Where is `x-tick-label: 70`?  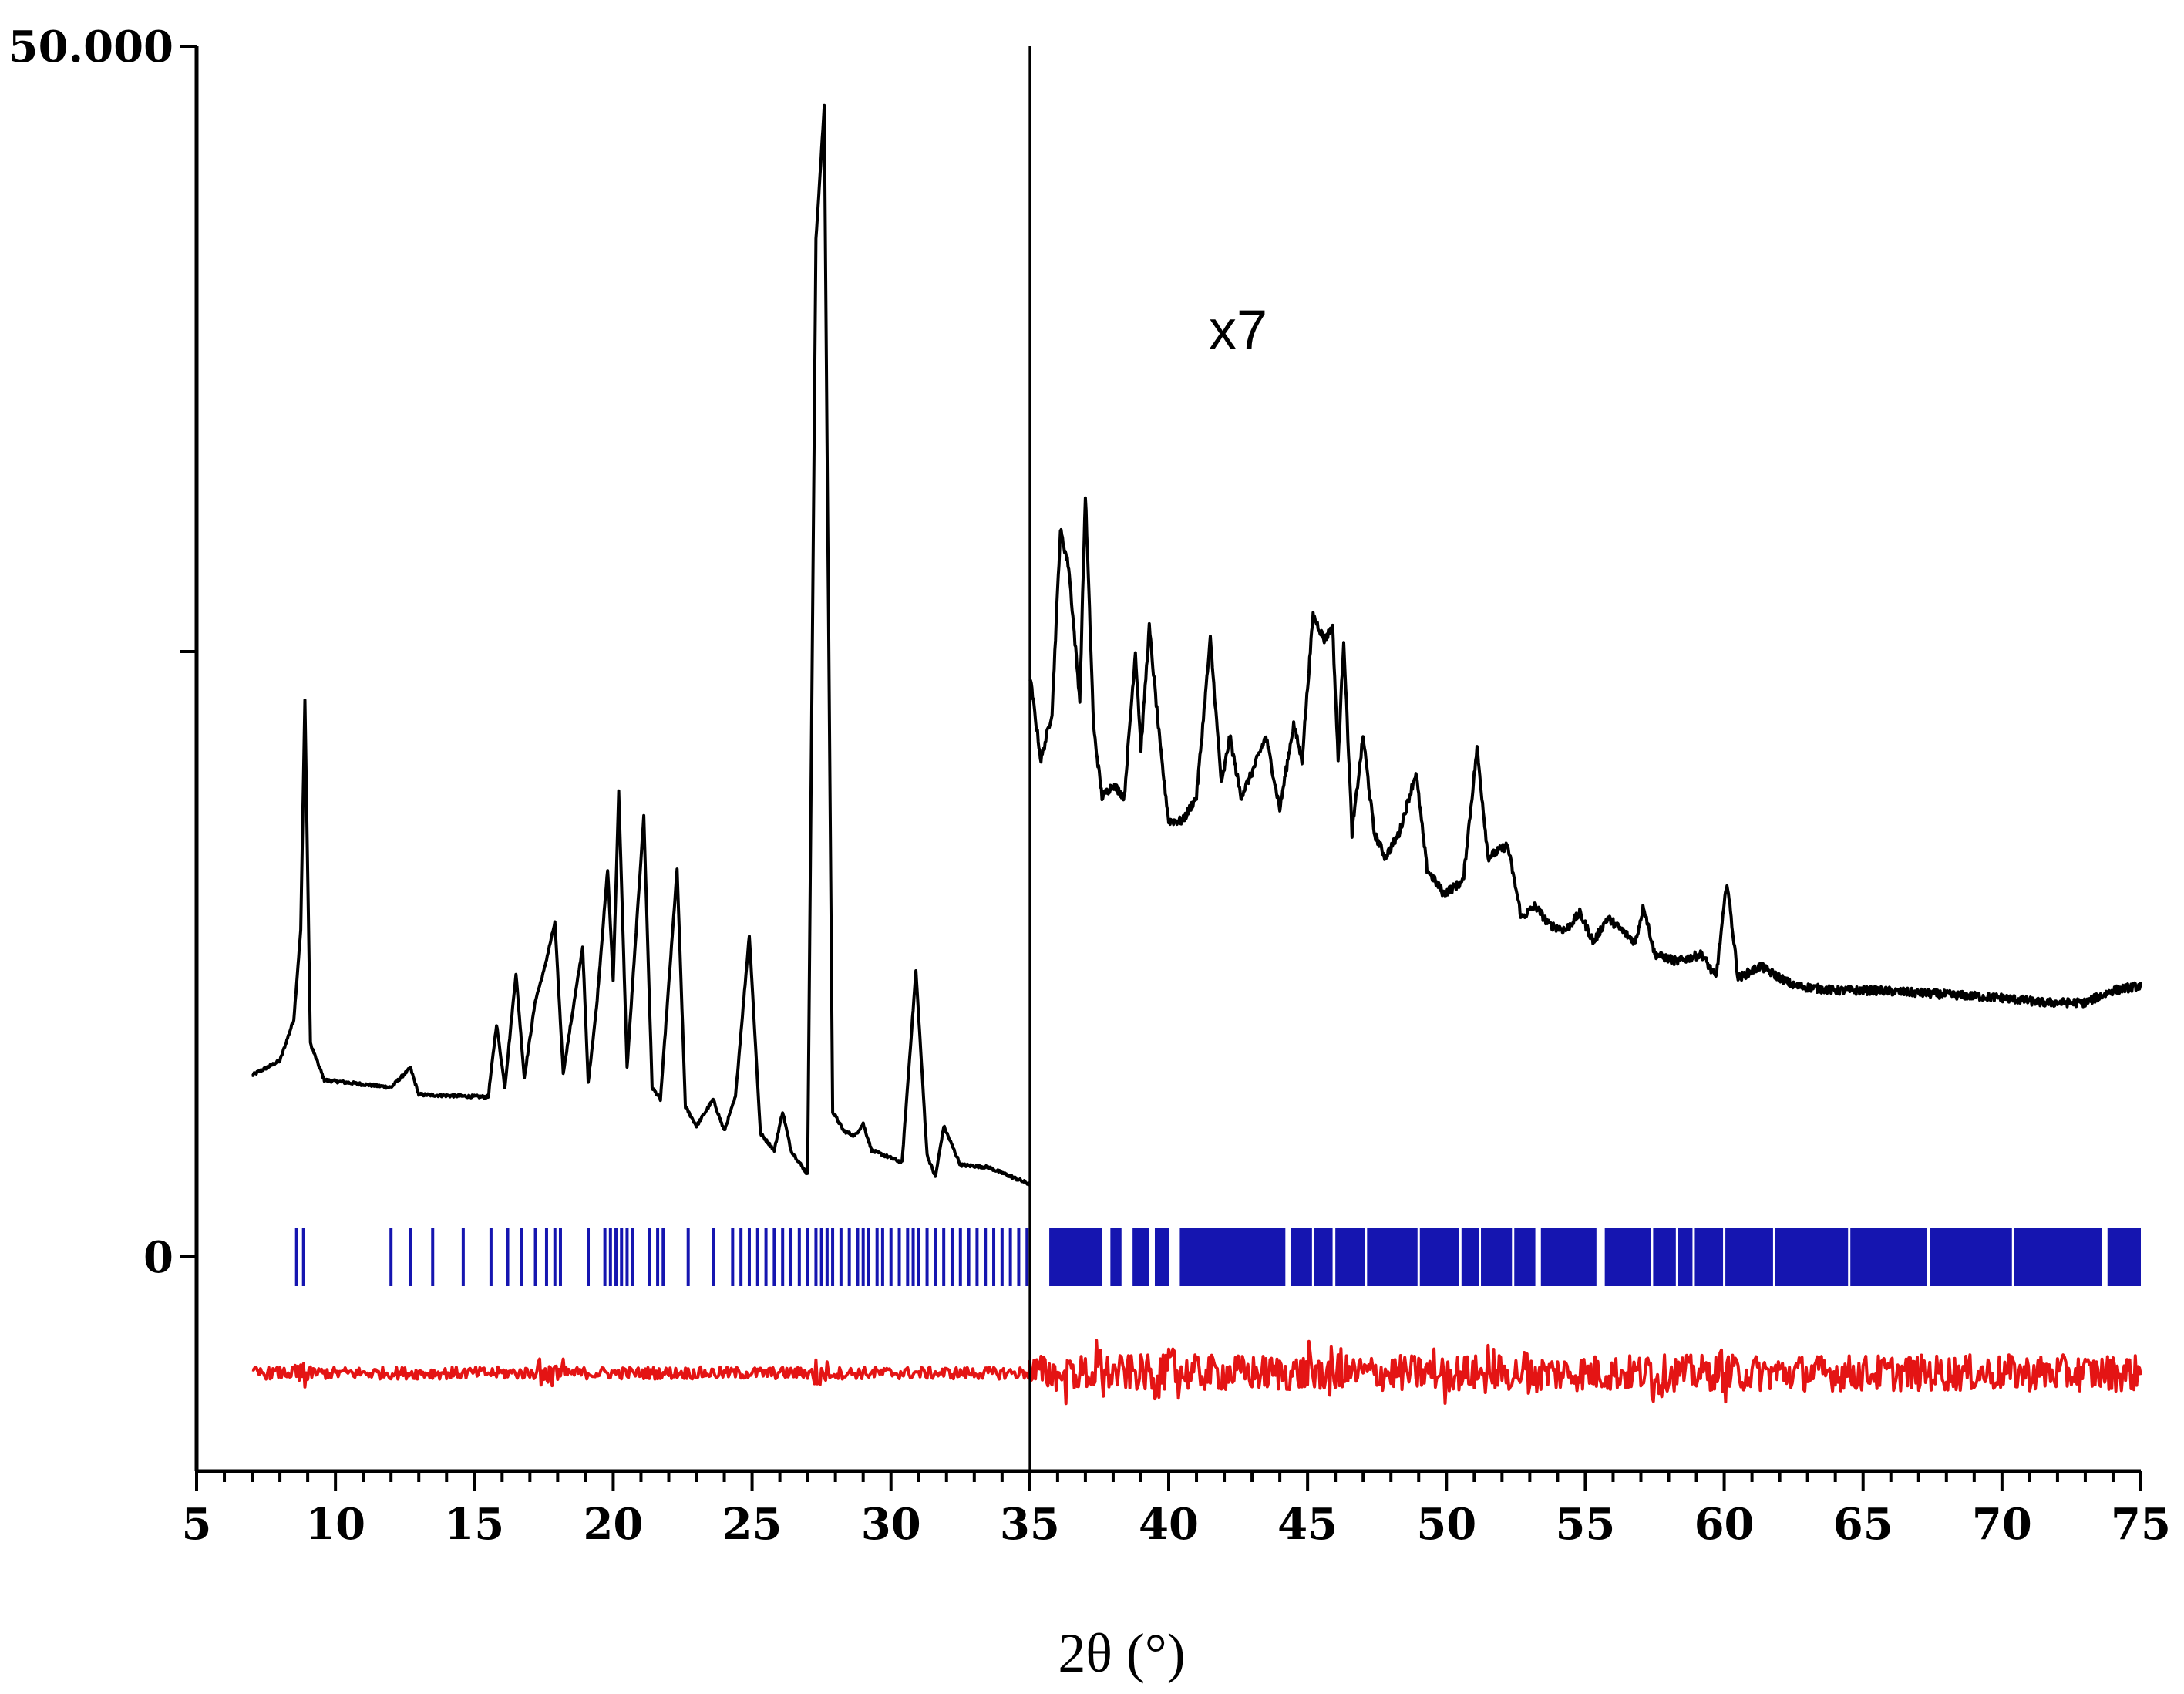 x-tick-label: 70 is located at coordinates (2002, 1525).